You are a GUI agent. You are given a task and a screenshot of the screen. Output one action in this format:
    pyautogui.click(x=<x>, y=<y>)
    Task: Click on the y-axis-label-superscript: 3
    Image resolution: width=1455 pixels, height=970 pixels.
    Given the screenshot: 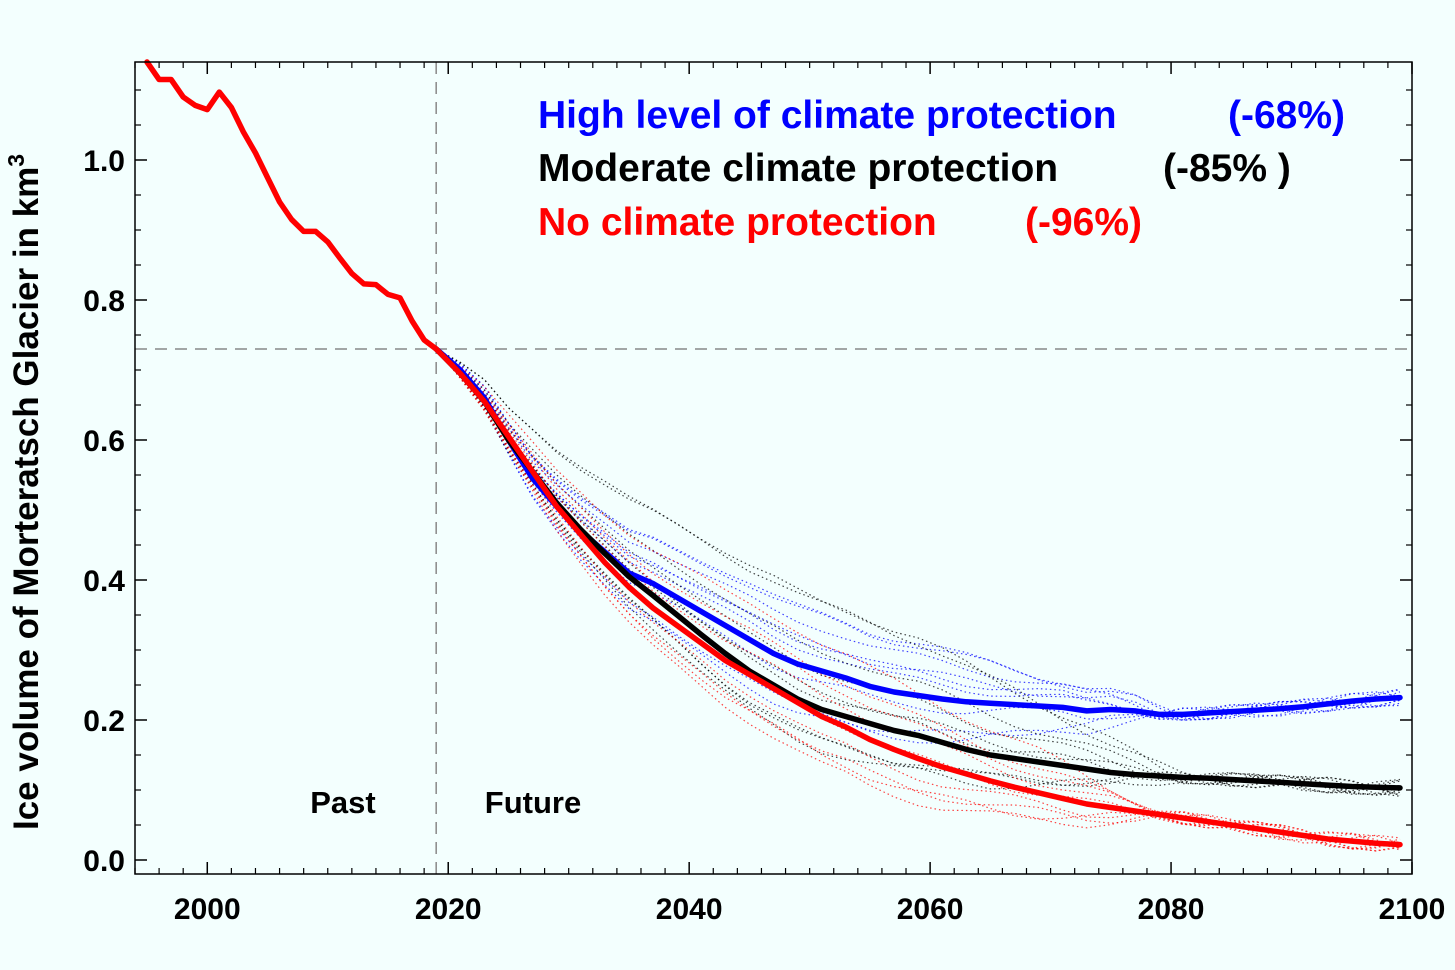 What is the action you would take?
    pyautogui.click(x=16, y=160)
    